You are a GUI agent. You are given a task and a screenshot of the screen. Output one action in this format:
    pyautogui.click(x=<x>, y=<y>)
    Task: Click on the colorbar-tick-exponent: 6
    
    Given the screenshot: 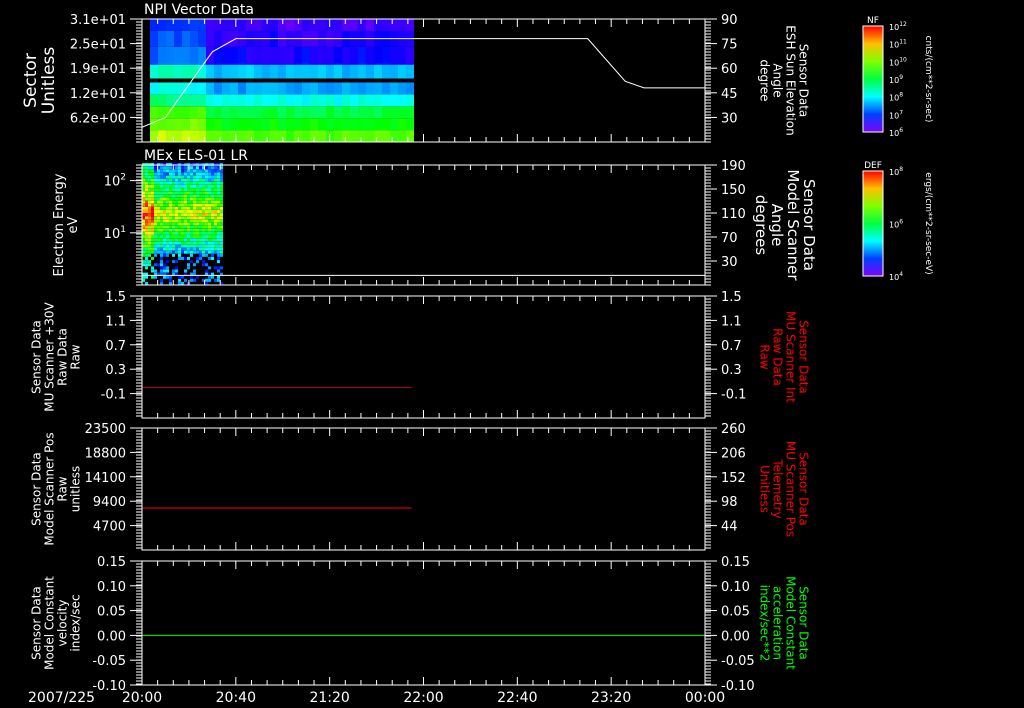 What is the action you would take?
    pyautogui.click(x=901, y=222)
    